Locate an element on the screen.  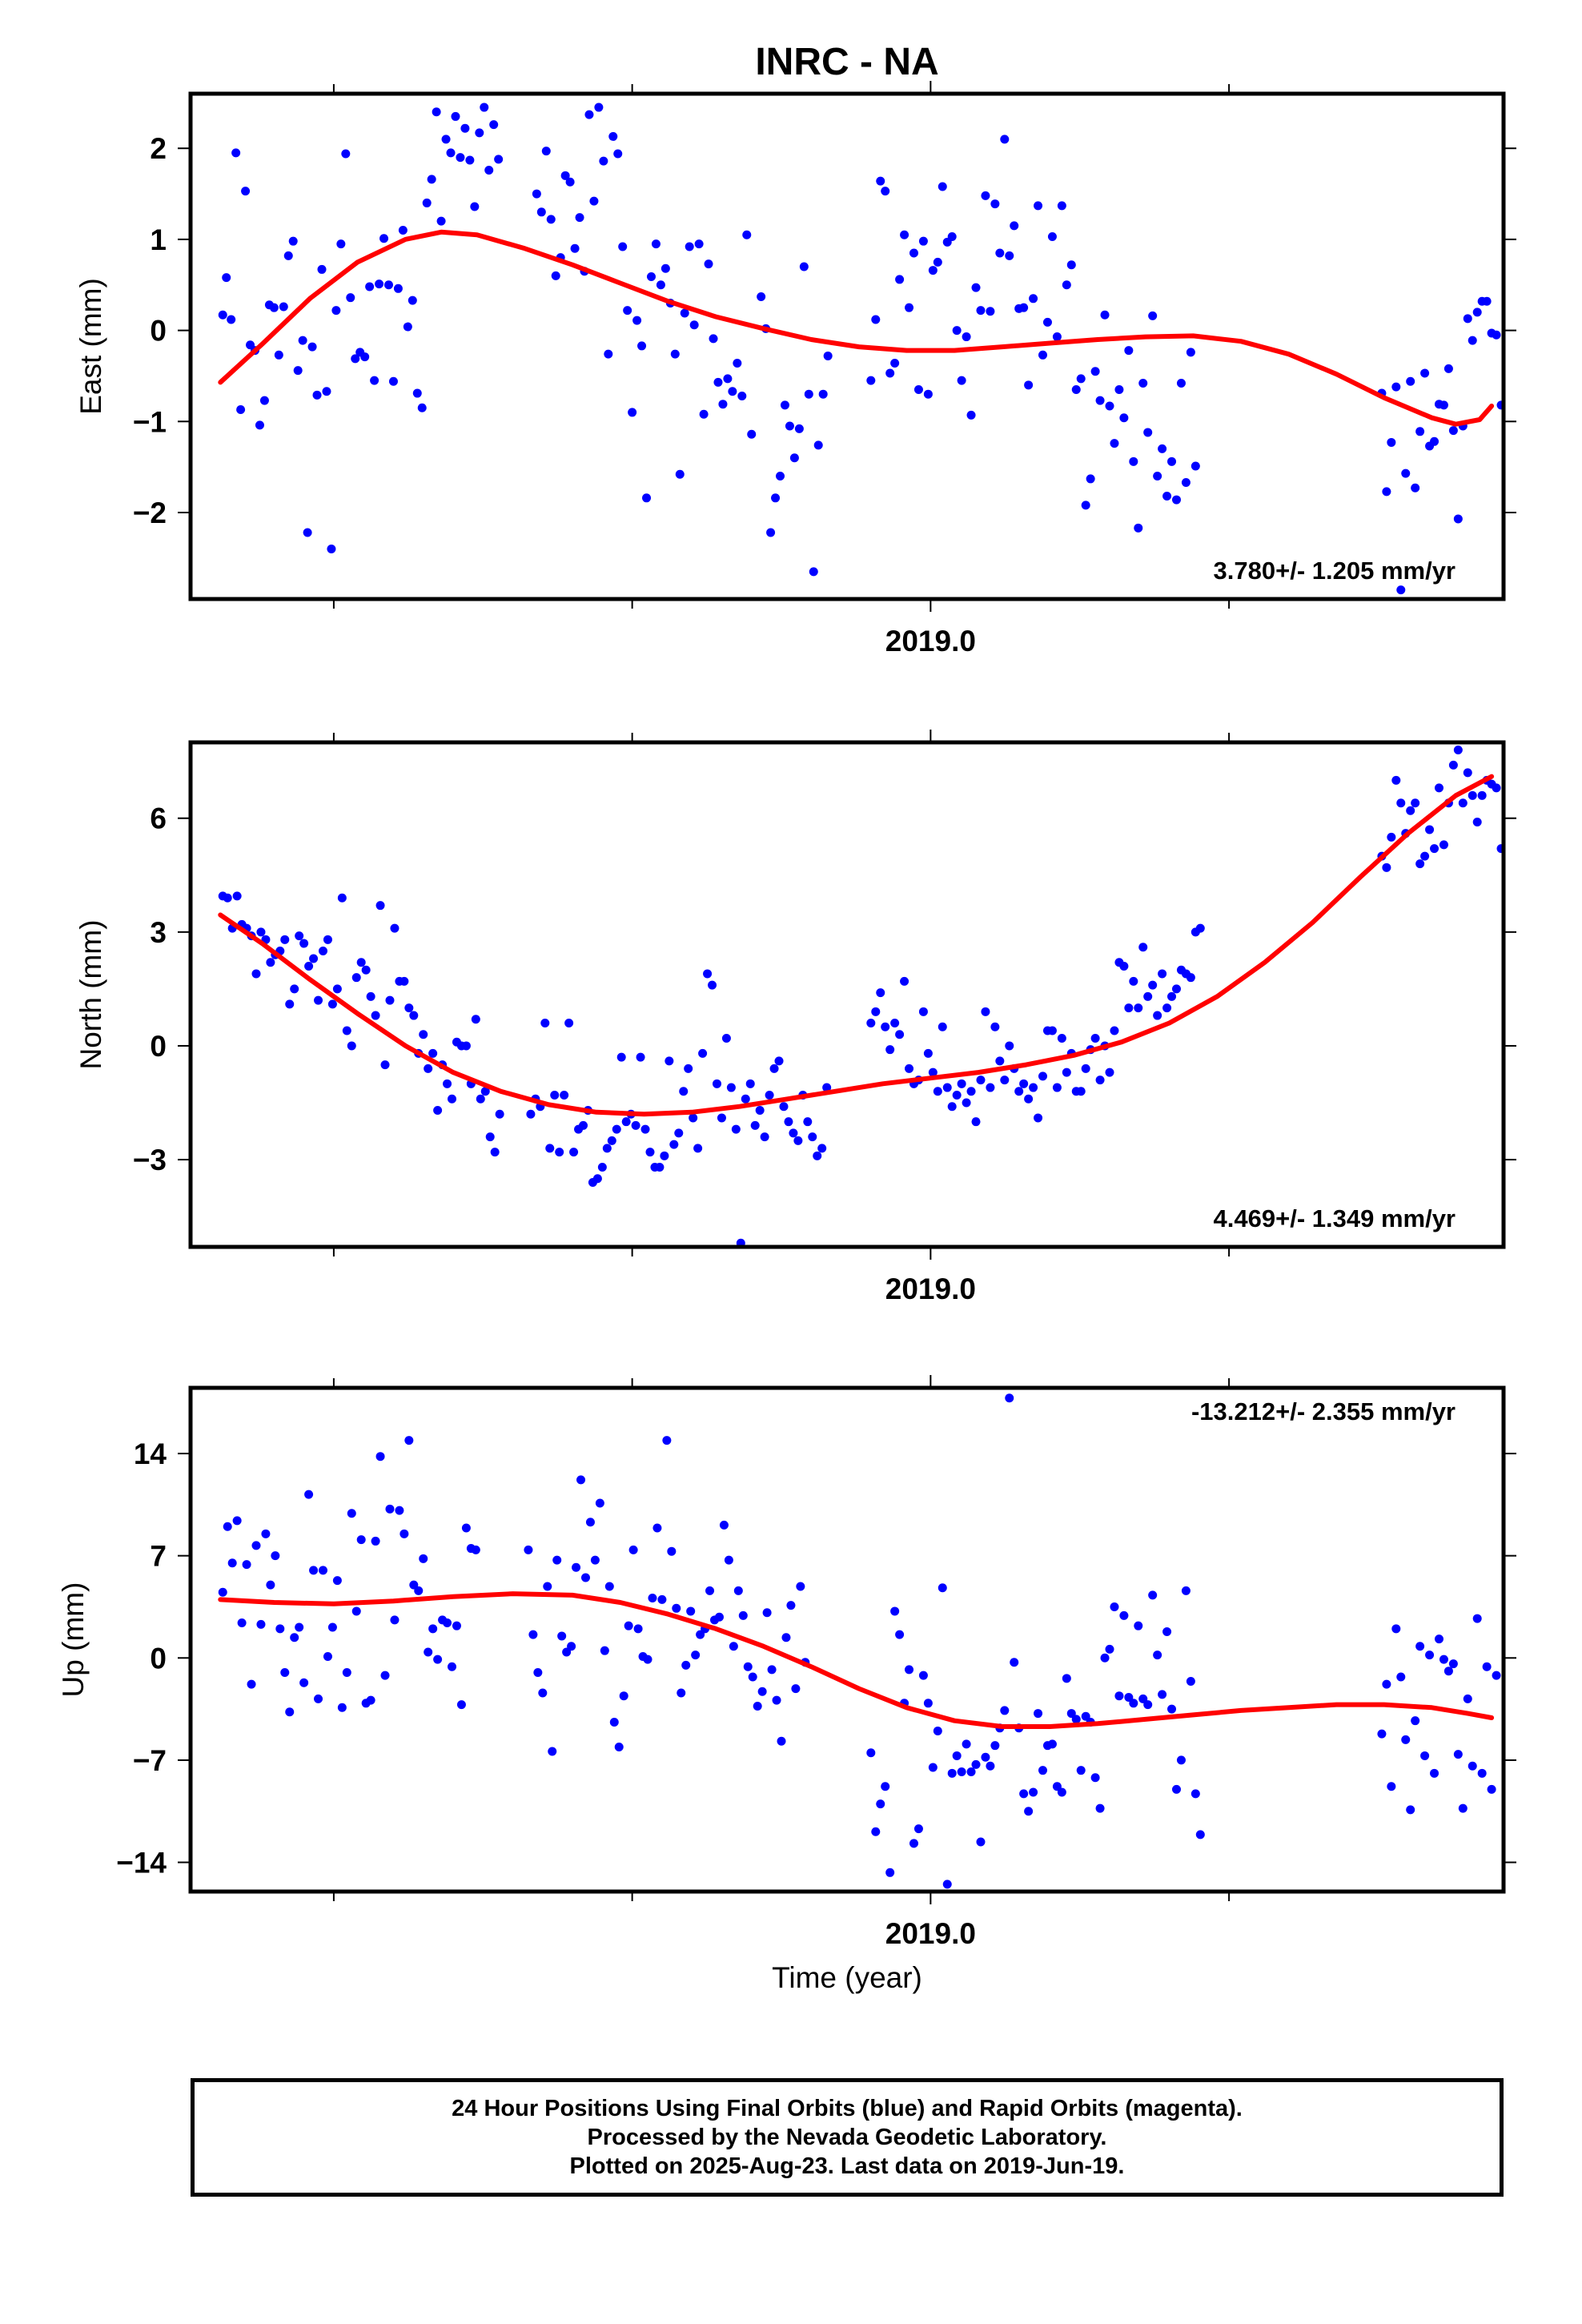
panel2-y-tick-label: 3 is located at coordinates (158, 933).